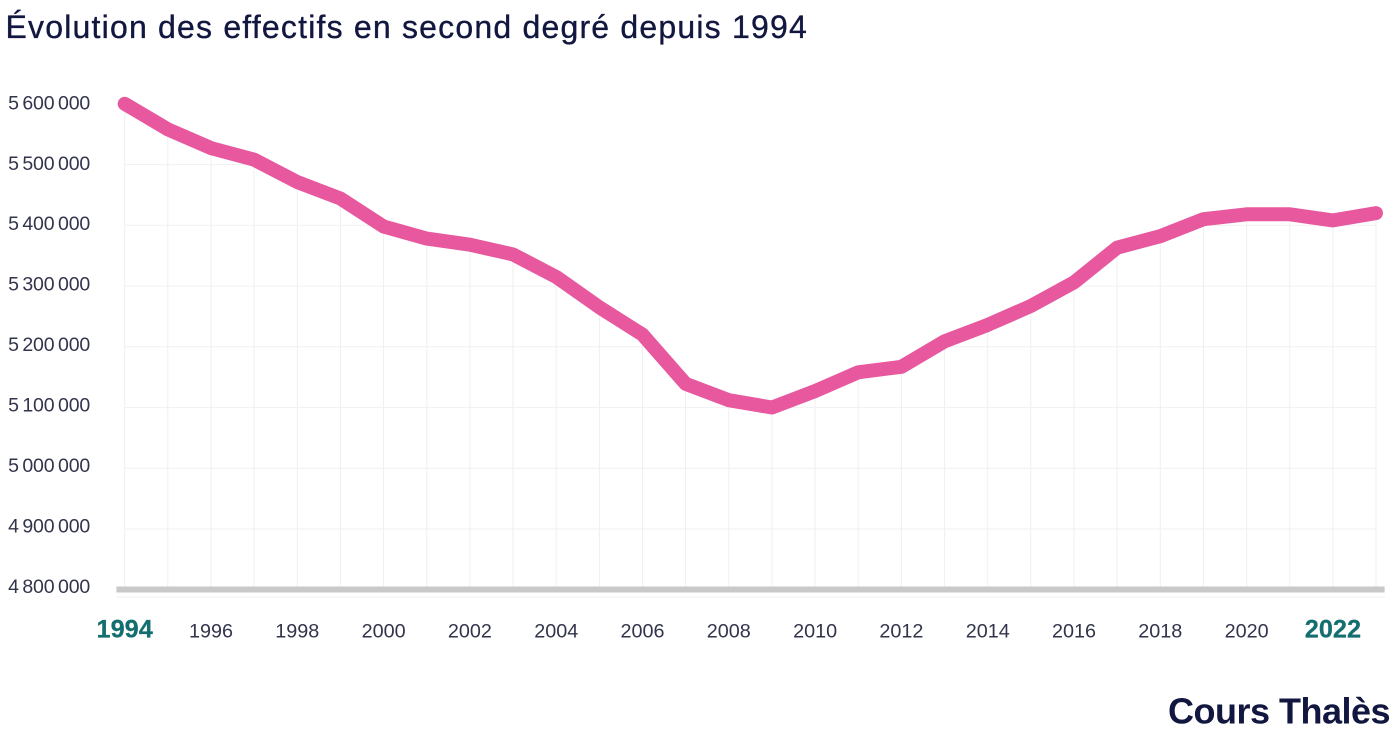 This screenshot has width=1400, height=746. What do you see at coordinates (815, 632) in the screenshot?
I see `svg-text: 2010` at bounding box center [815, 632].